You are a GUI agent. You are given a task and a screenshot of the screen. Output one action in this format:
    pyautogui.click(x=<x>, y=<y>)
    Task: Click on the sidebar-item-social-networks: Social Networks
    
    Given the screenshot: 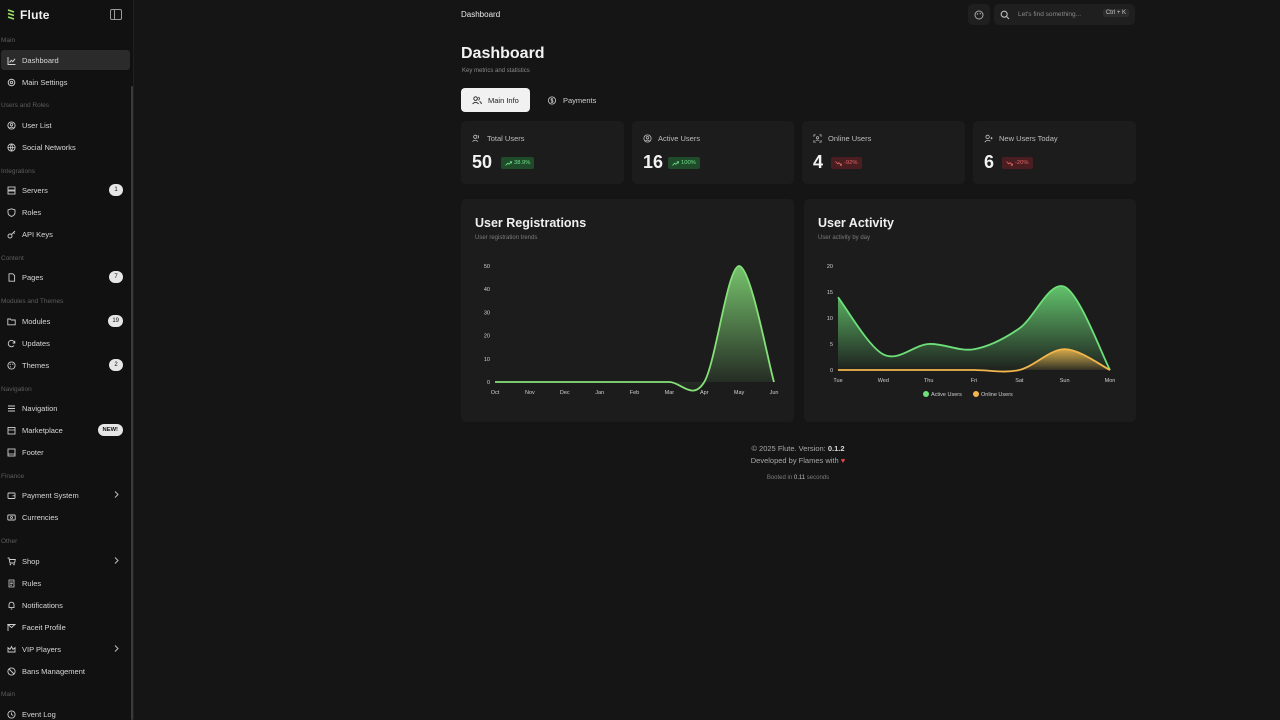 What is the action you would take?
    pyautogui.click(x=65, y=147)
    